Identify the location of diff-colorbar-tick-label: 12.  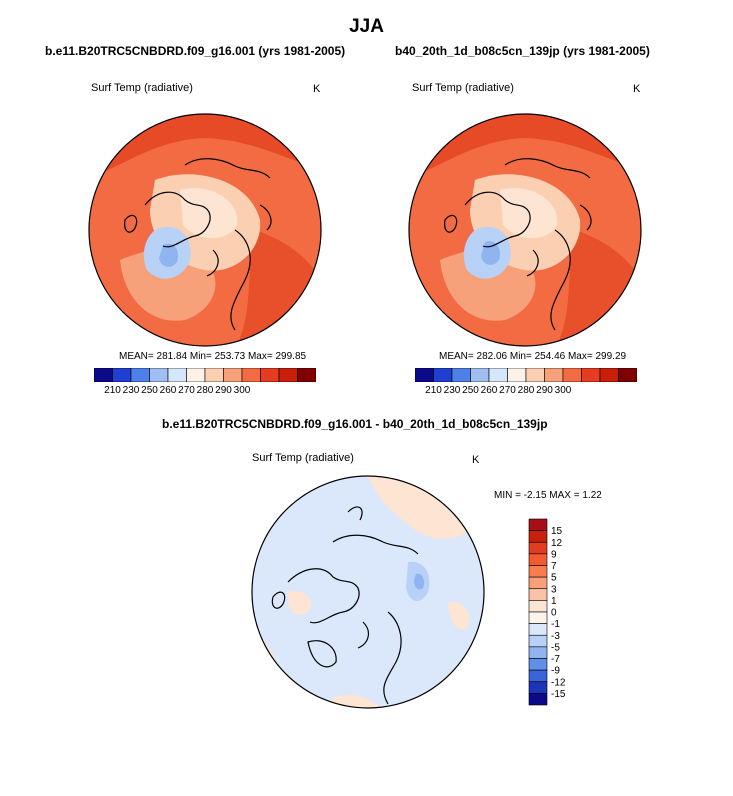
(557, 543).